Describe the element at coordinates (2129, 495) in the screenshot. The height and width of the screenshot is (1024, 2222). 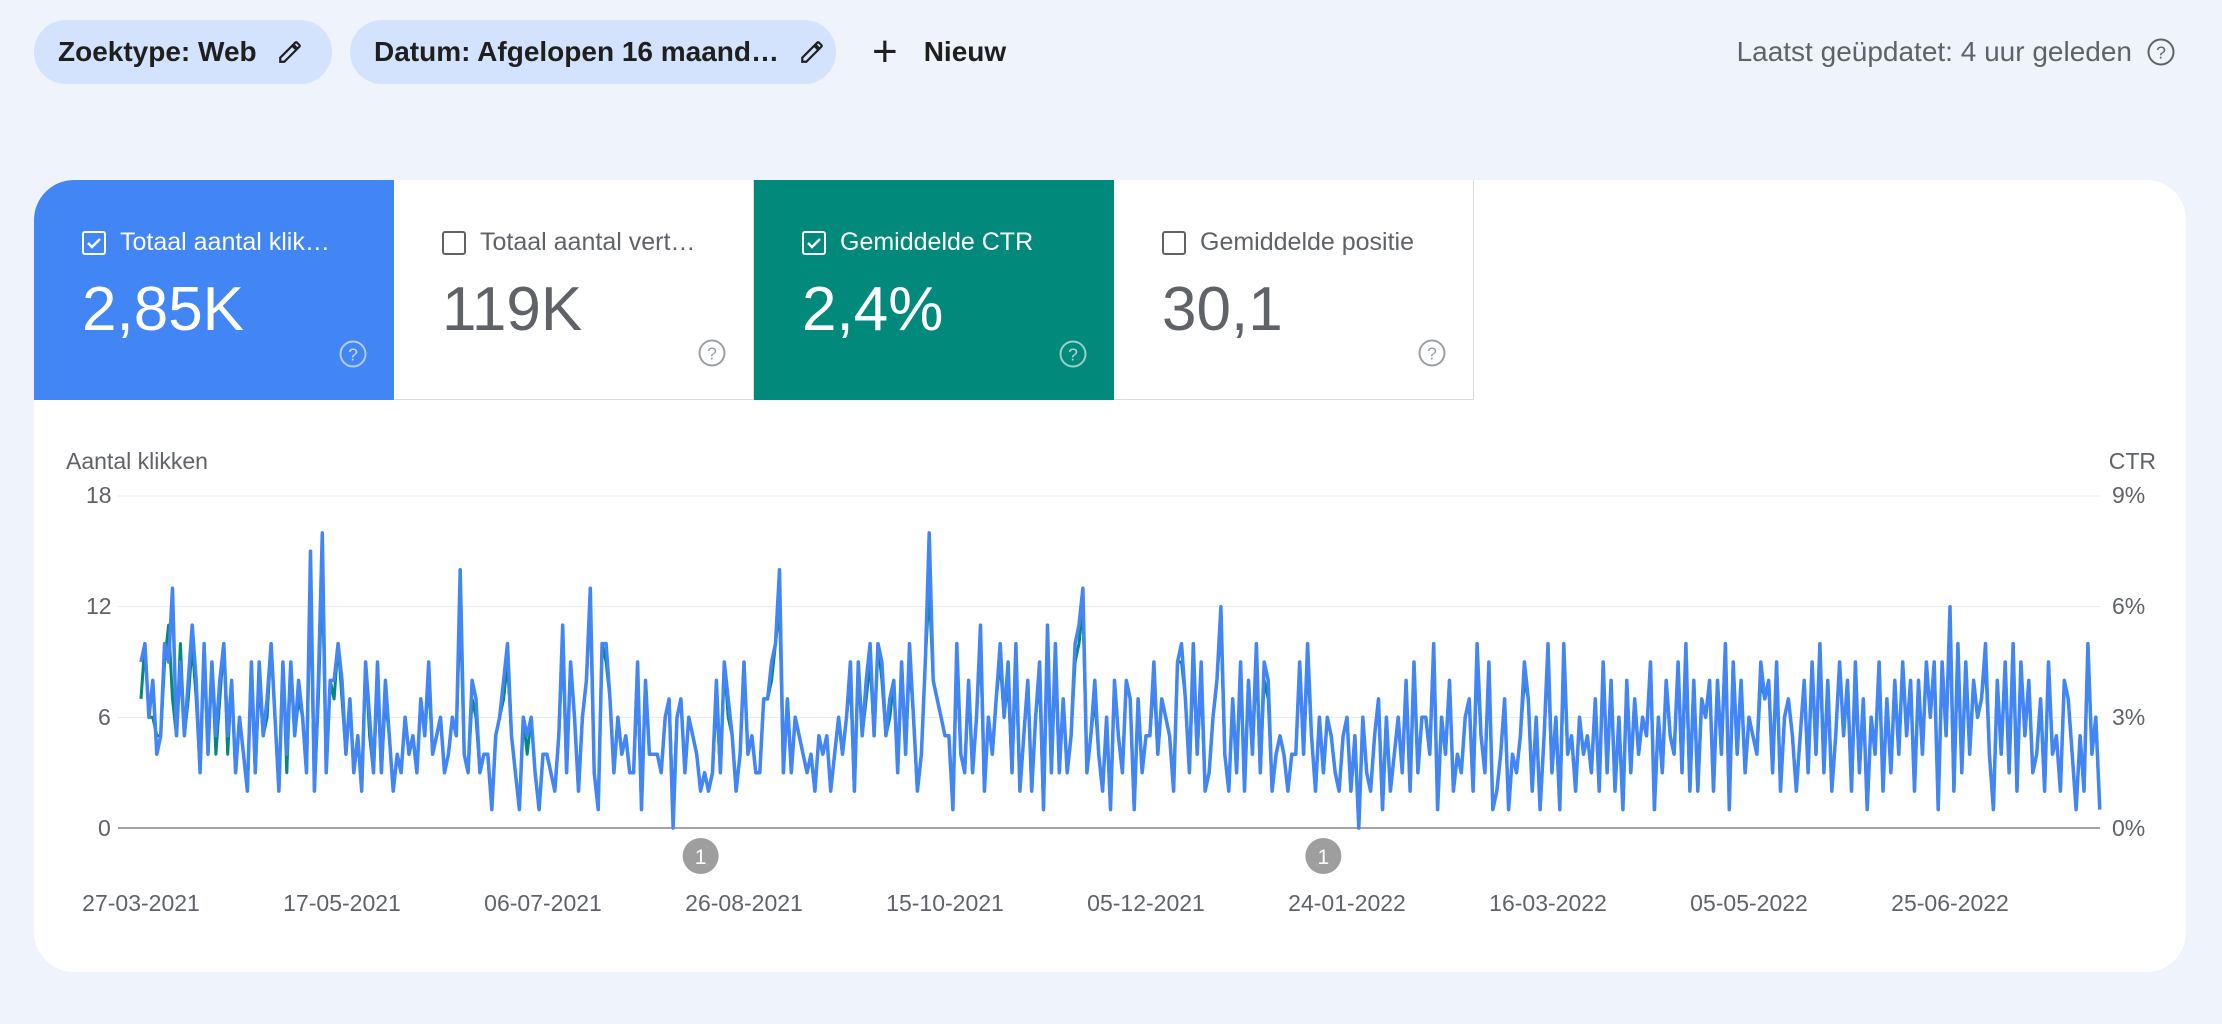
I see `y-tick-right: 9%` at that location.